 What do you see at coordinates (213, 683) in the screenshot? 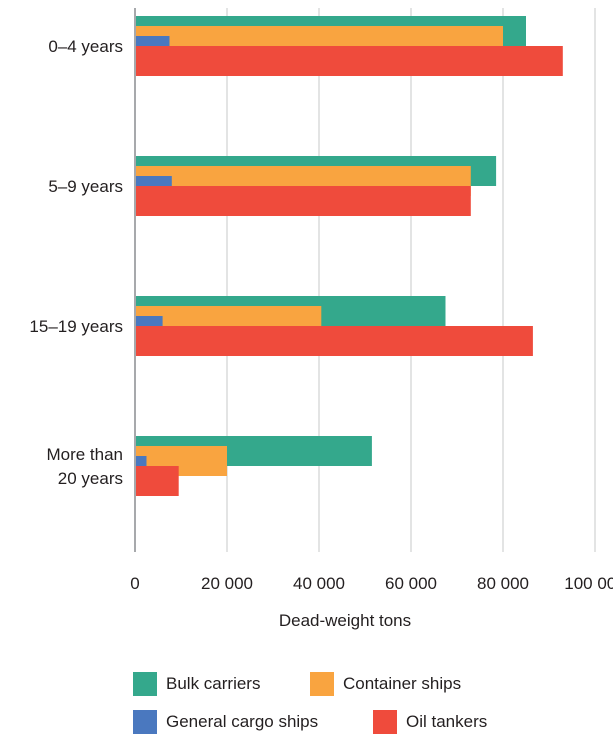
I see `legend-label-bulk-carriers: Bulk carriers` at bounding box center [213, 683].